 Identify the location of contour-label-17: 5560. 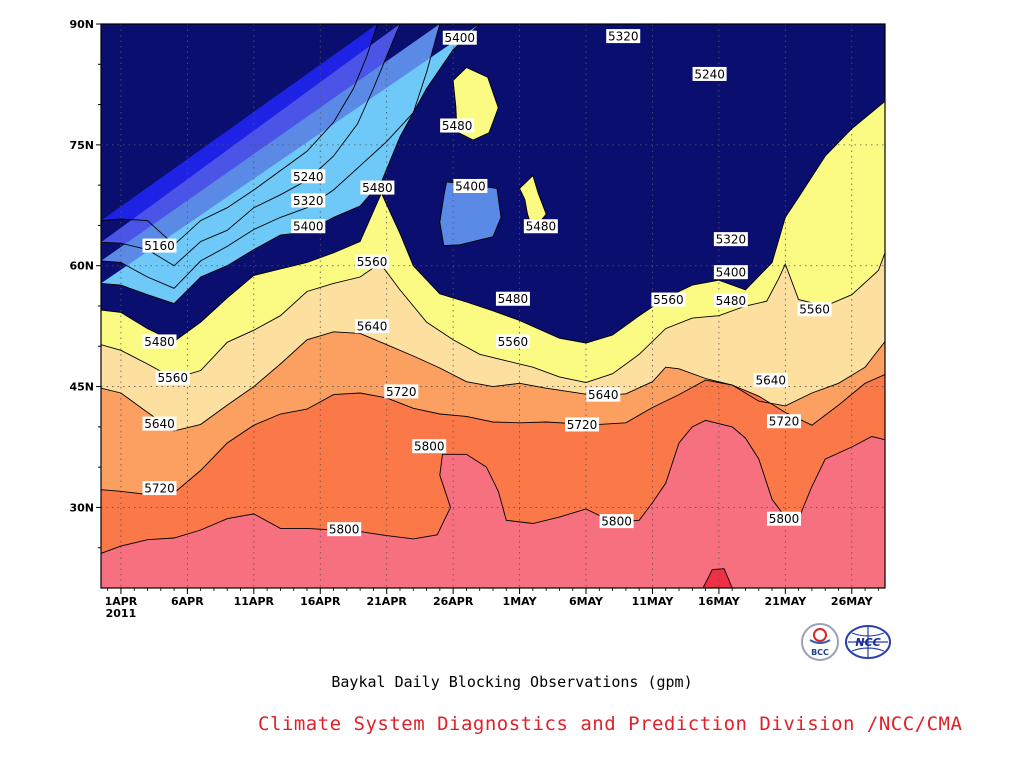
(814, 309).